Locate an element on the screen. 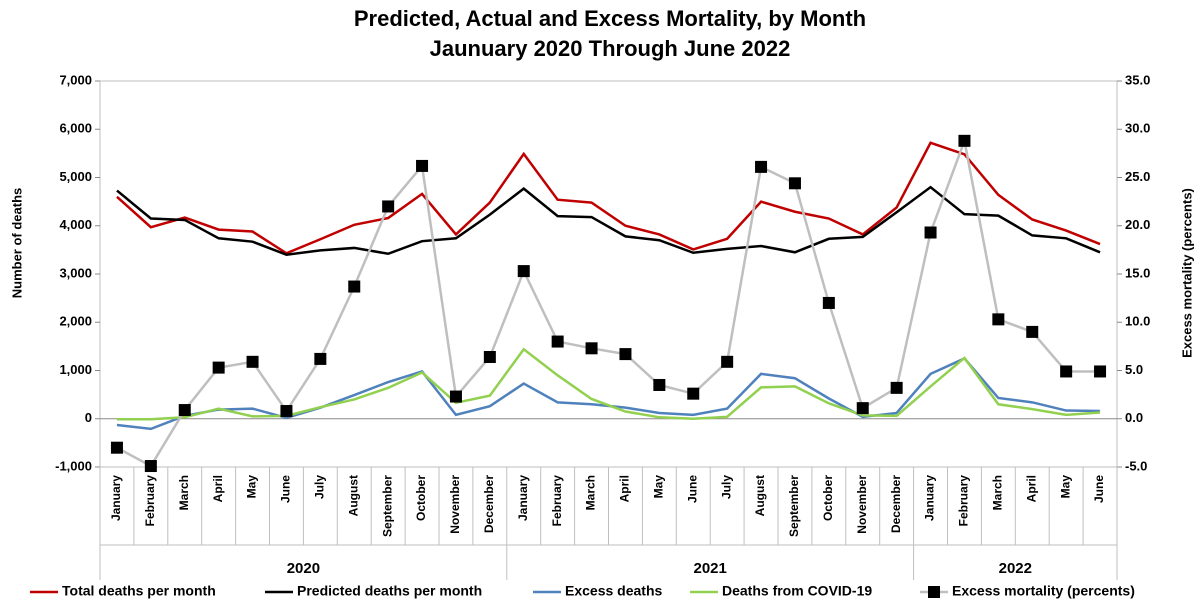 The image size is (1203, 604). y-tick-label: 0 is located at coordinates (88, 417).